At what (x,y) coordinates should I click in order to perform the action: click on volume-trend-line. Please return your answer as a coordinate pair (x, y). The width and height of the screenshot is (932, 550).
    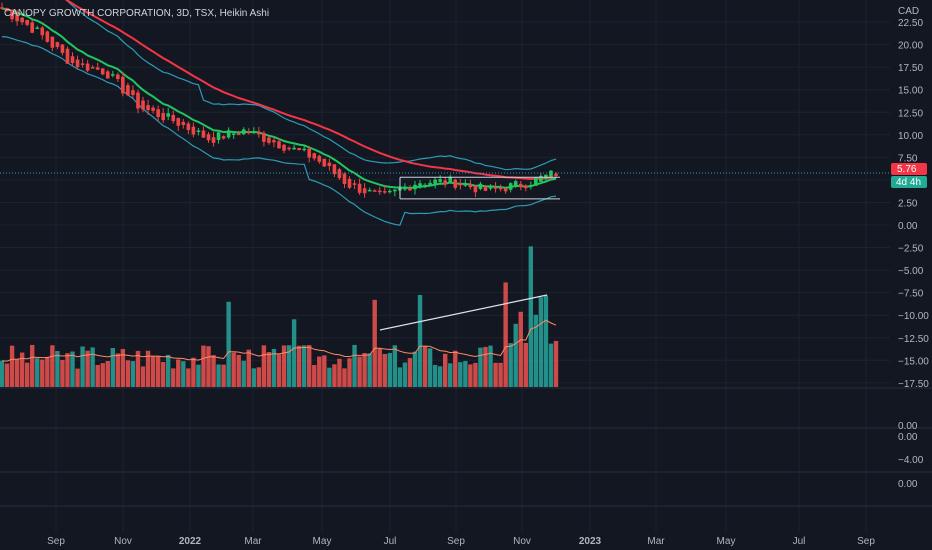
    Looking at the image, I should click on (463, 312).